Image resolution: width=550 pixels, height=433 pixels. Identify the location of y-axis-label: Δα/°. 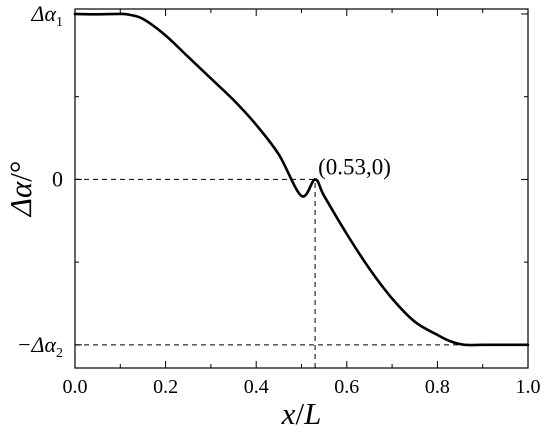
(20, 189).